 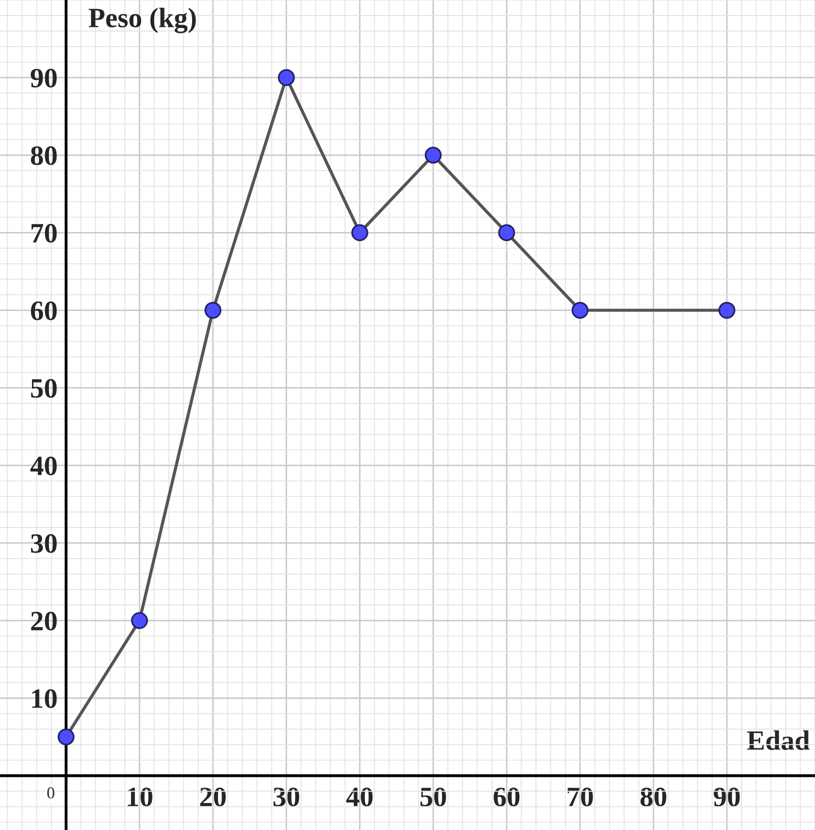 I want to click on x-tick-label: 60, so click(x=507, y=797).